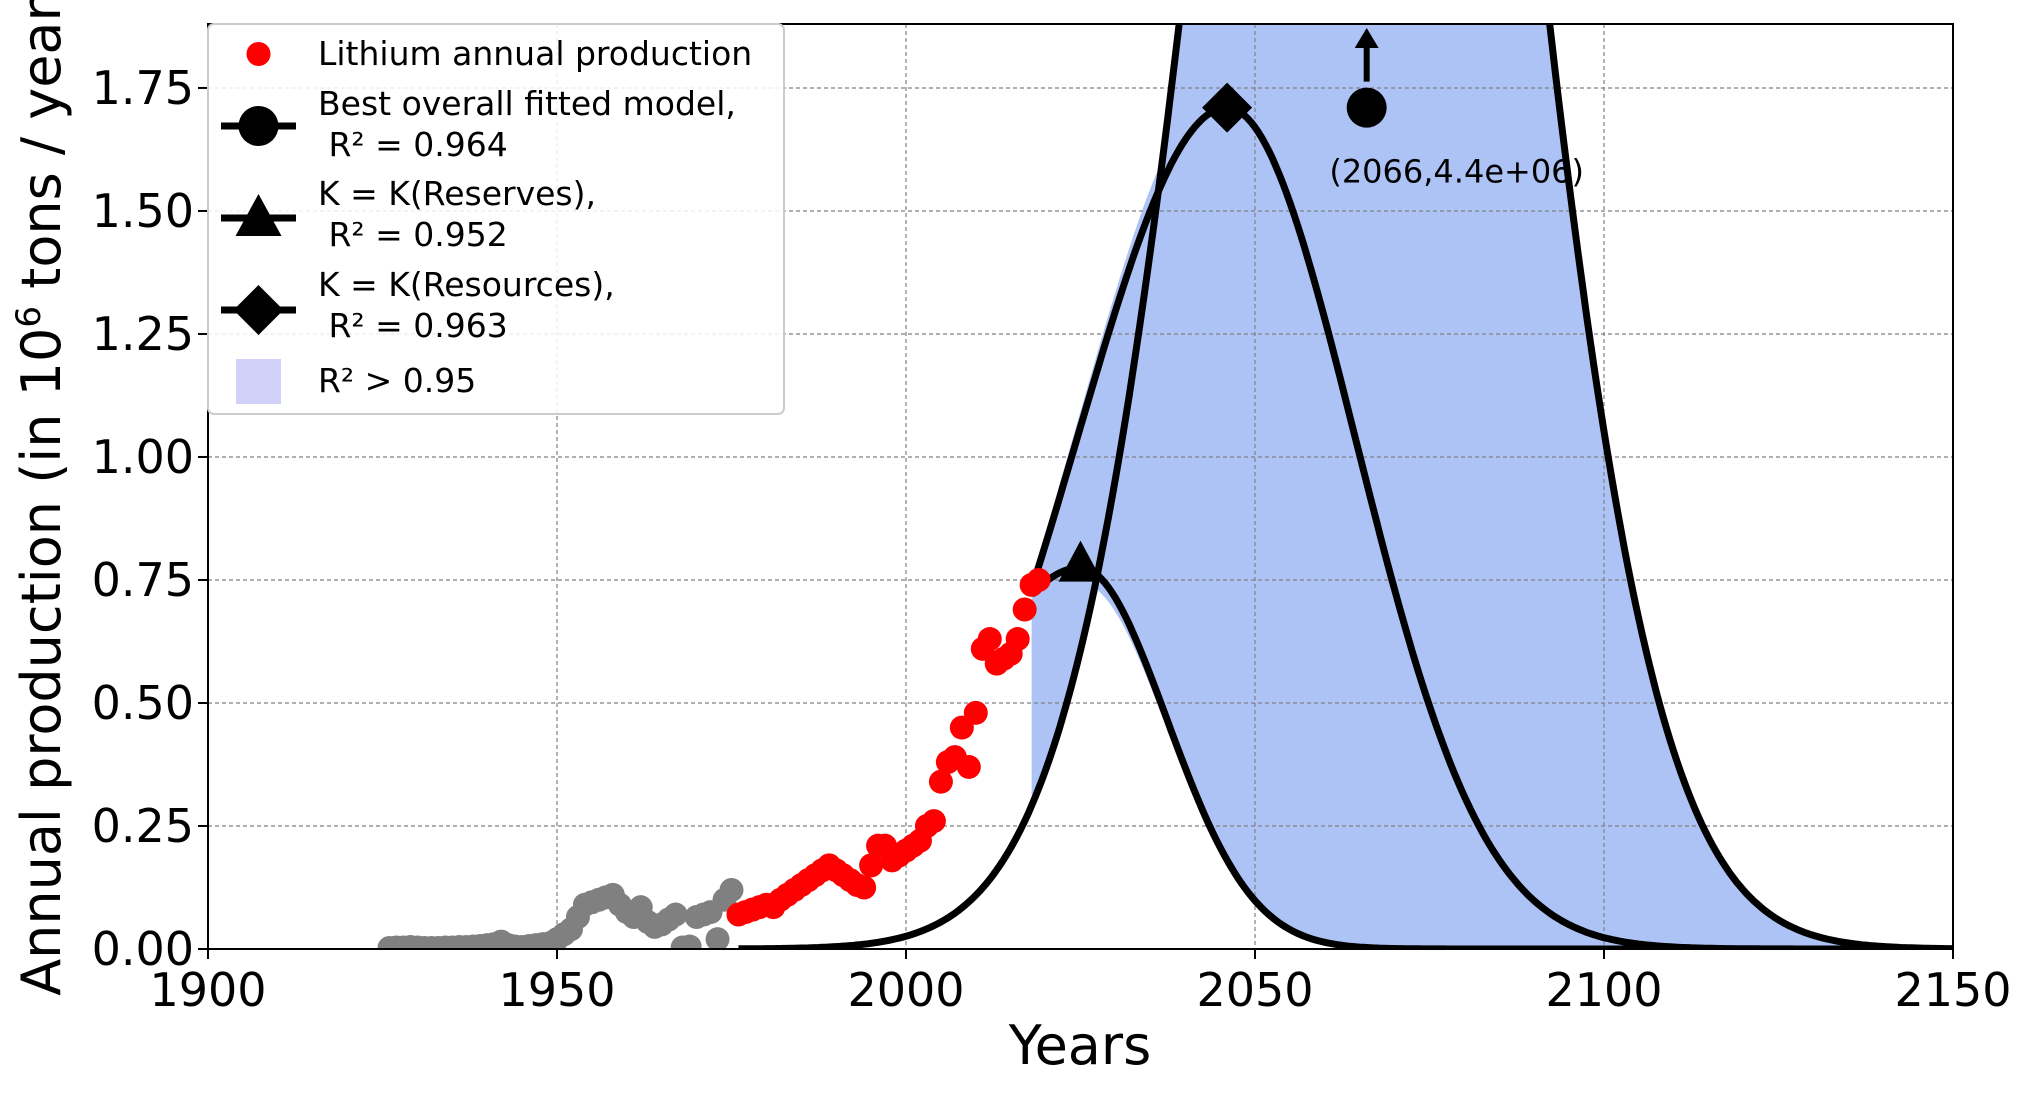 This screenshot has width=2030, height=1096. I want to click on legend-label-production: Lithium annual production, so click(535, 53).